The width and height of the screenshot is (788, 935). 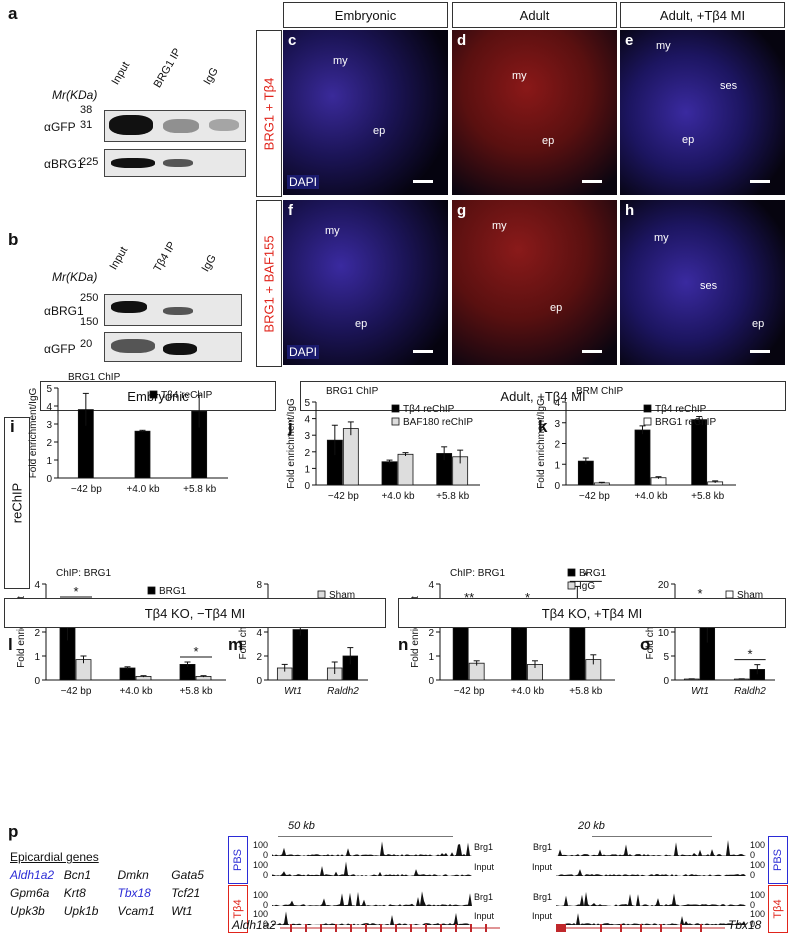 I want to click on micrograph-h: h my ses ep, so click(x=702, y=282).